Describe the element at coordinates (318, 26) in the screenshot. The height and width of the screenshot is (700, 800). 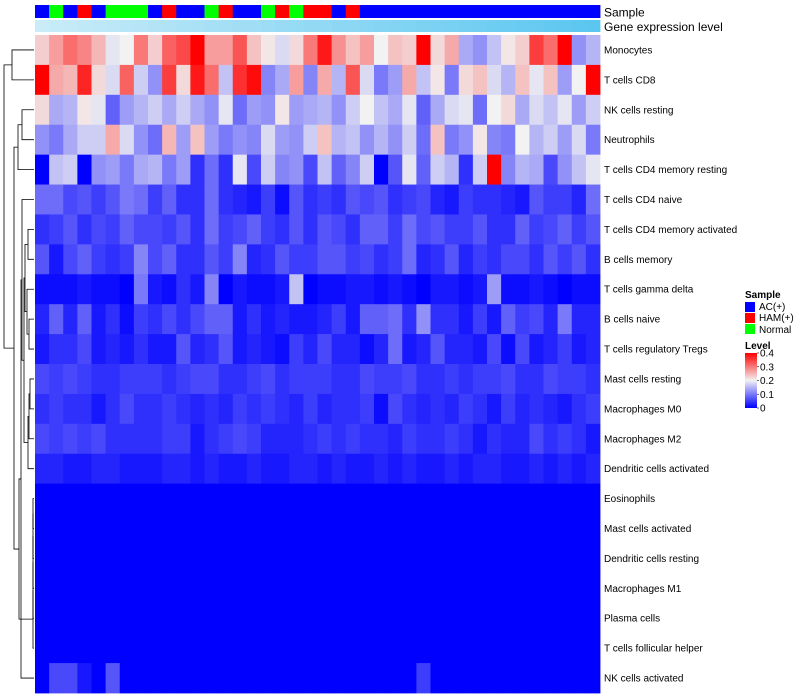
I see `gene-expression-annotation-bar` at that location.